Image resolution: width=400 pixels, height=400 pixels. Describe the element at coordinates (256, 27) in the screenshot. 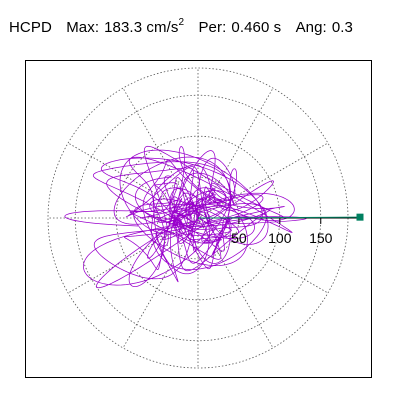

I see `period-value: 0.460 s` at that location.